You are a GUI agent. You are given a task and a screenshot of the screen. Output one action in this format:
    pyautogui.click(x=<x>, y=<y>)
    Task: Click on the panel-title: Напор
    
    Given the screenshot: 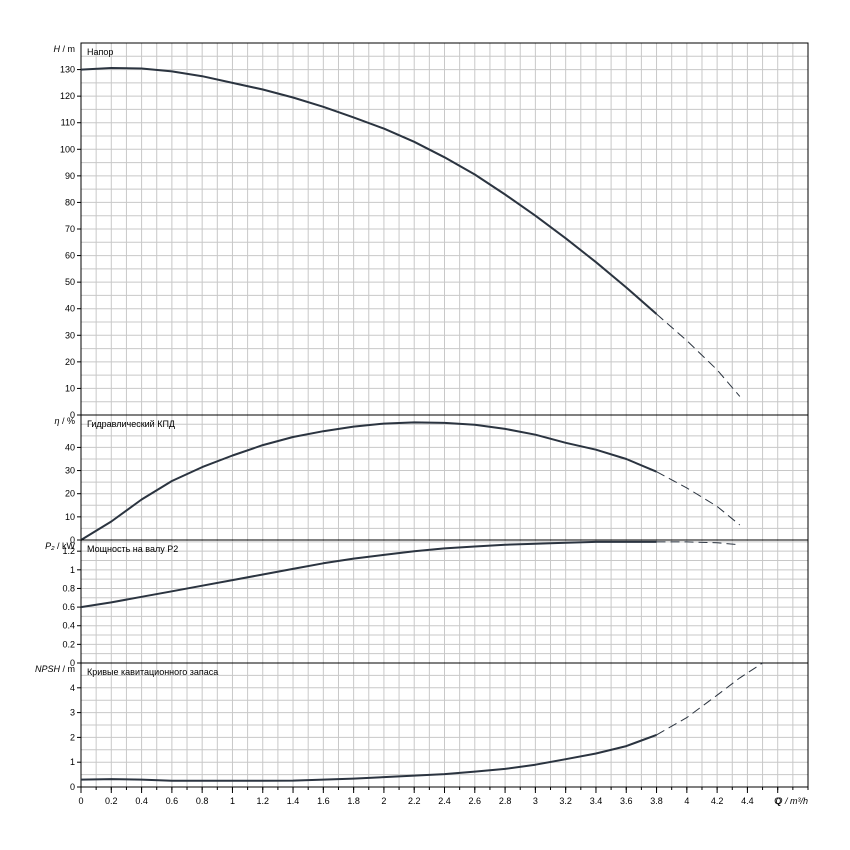 What is the action you would take?
    pyautogui.click(x=100, y=52)
    